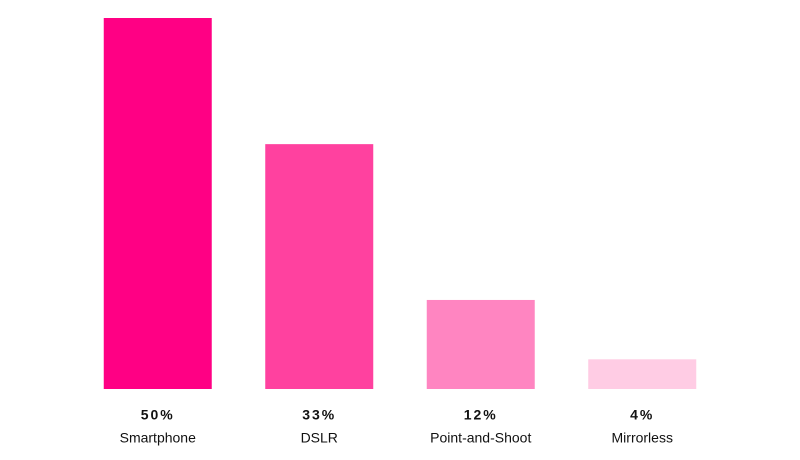  I want to click on value-label: 12%, so click(481, 415).